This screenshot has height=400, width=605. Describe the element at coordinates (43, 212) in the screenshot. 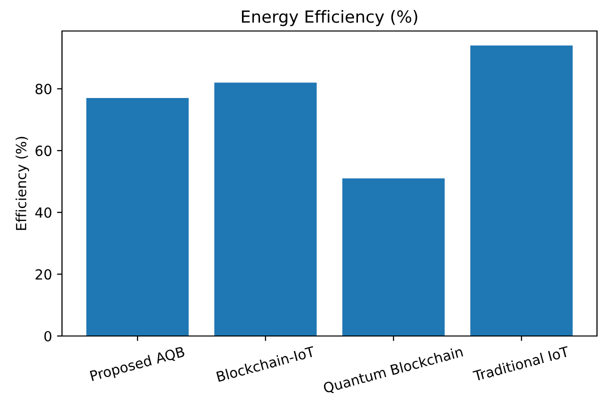

I see `y-tick-label: 40` at that location.